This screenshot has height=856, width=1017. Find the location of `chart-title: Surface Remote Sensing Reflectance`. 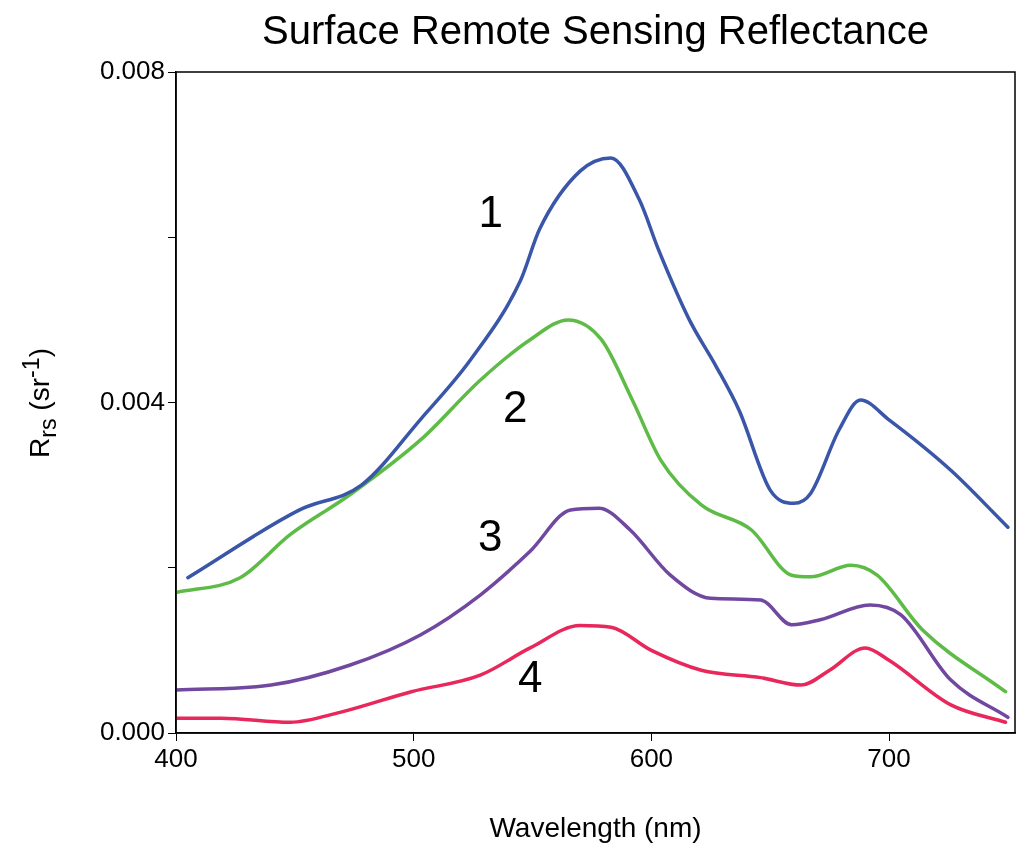

chart-title: Surface Remote Sensing Reflectance is located at coordinates (595, 30).